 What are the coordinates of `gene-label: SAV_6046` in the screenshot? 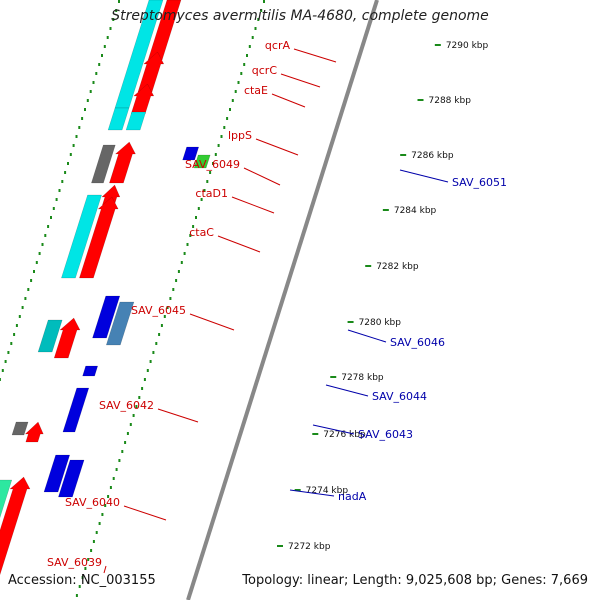 It's located at (417, 342).